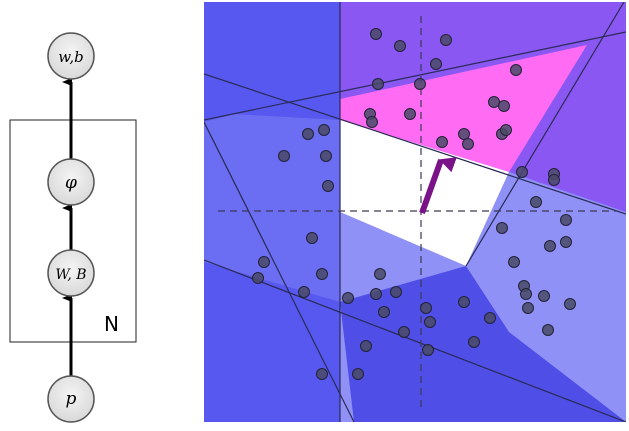 This screenshot has width=629, height=431. I want to click on node-phi-label: φ, so click(71, 183).